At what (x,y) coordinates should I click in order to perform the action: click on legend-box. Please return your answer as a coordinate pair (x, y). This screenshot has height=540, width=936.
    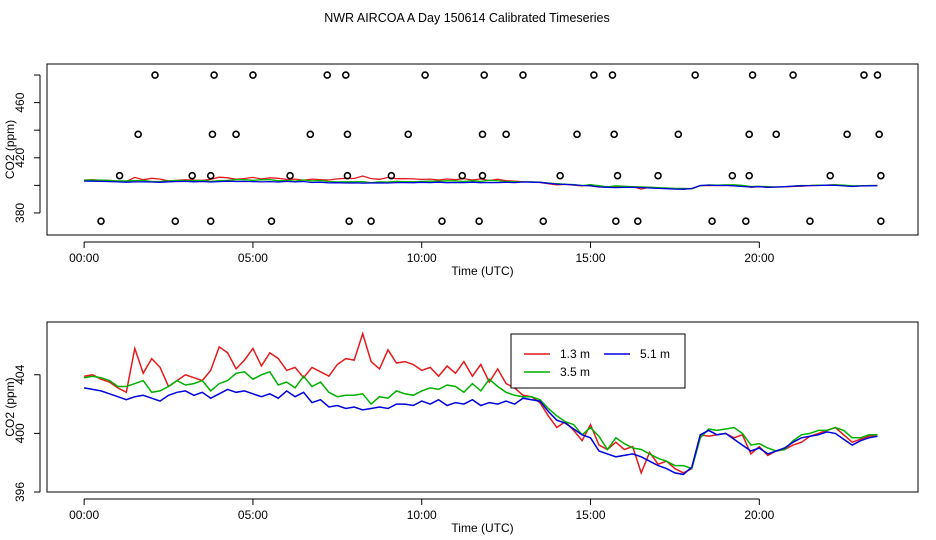
    Looking at the image, I should click on (598, 361).